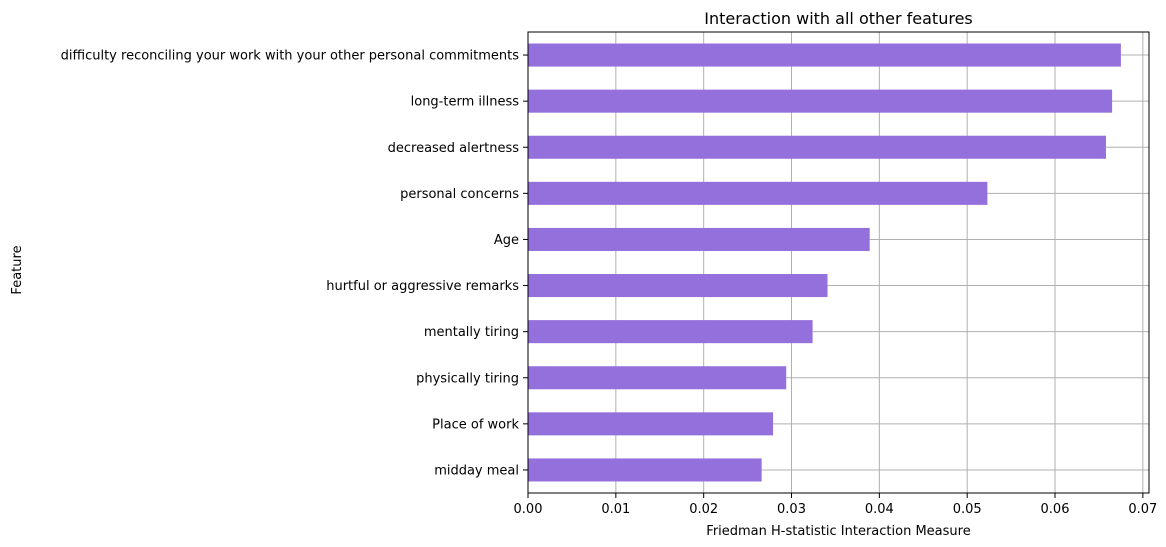  What do you see at coordinates (791, 509) in the screenshot?
I see `x-tick-label: 0.03` at bounding box center [791, 509].